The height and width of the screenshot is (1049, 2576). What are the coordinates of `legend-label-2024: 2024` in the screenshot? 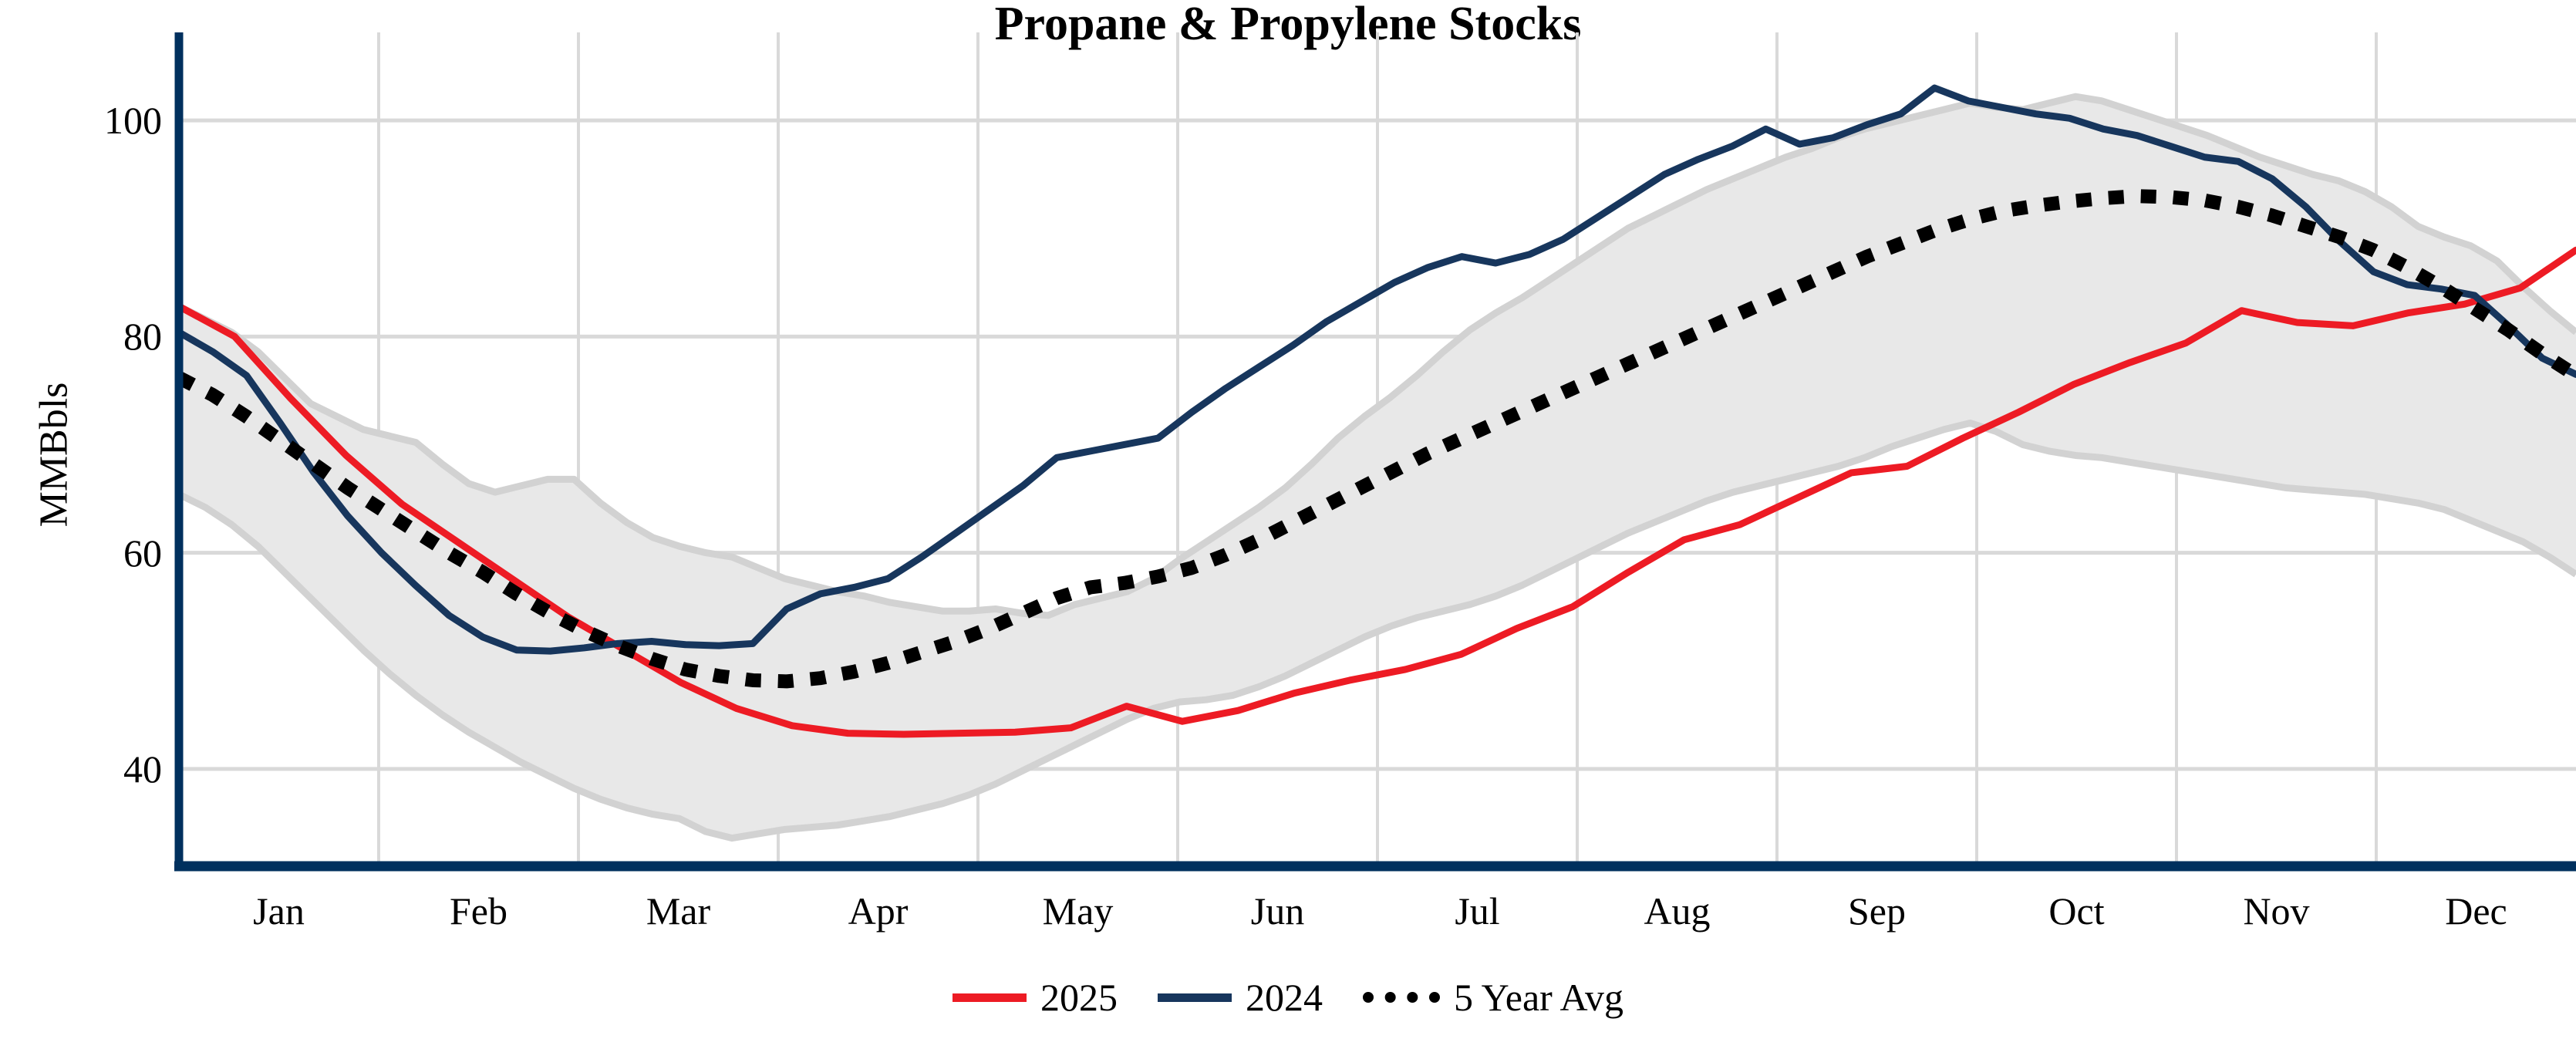 It's located at (1284, 998).